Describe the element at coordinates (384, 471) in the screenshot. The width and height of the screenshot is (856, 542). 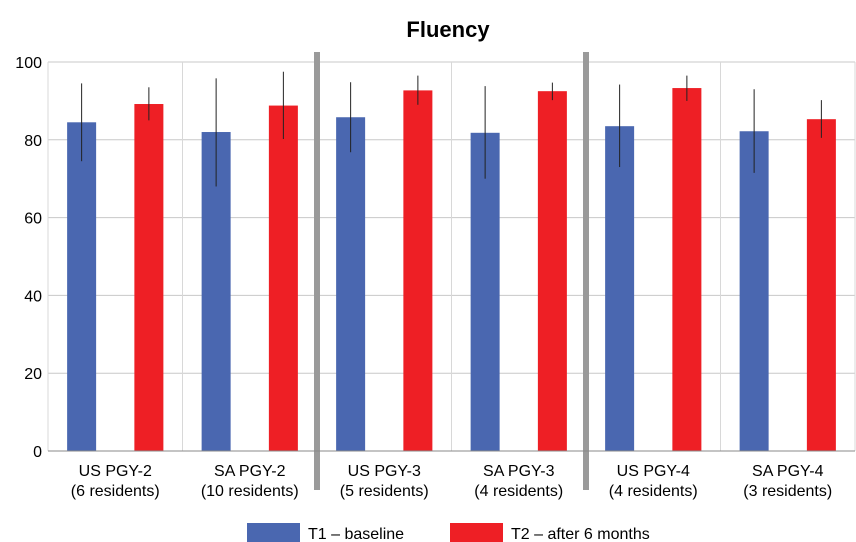
I see `x-tick-label: US PGY-3` at that location.